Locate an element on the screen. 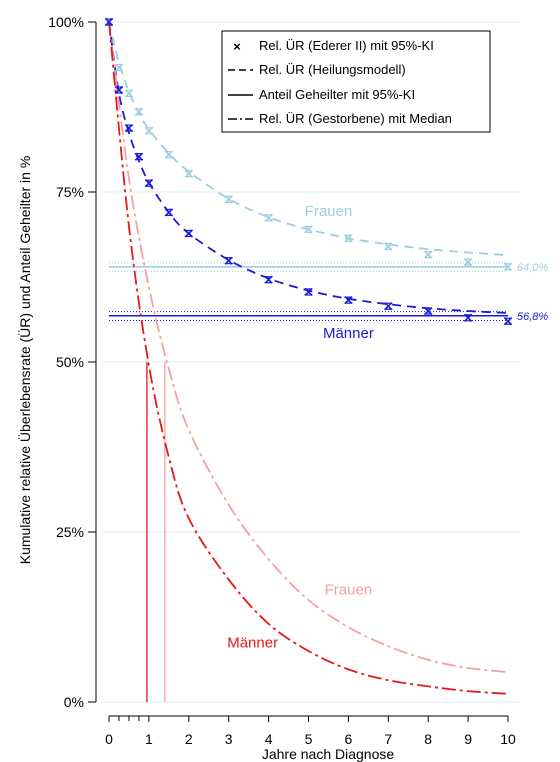  cured-fraction-label-maenner: 56,8% is located at coordinates (532, 317).